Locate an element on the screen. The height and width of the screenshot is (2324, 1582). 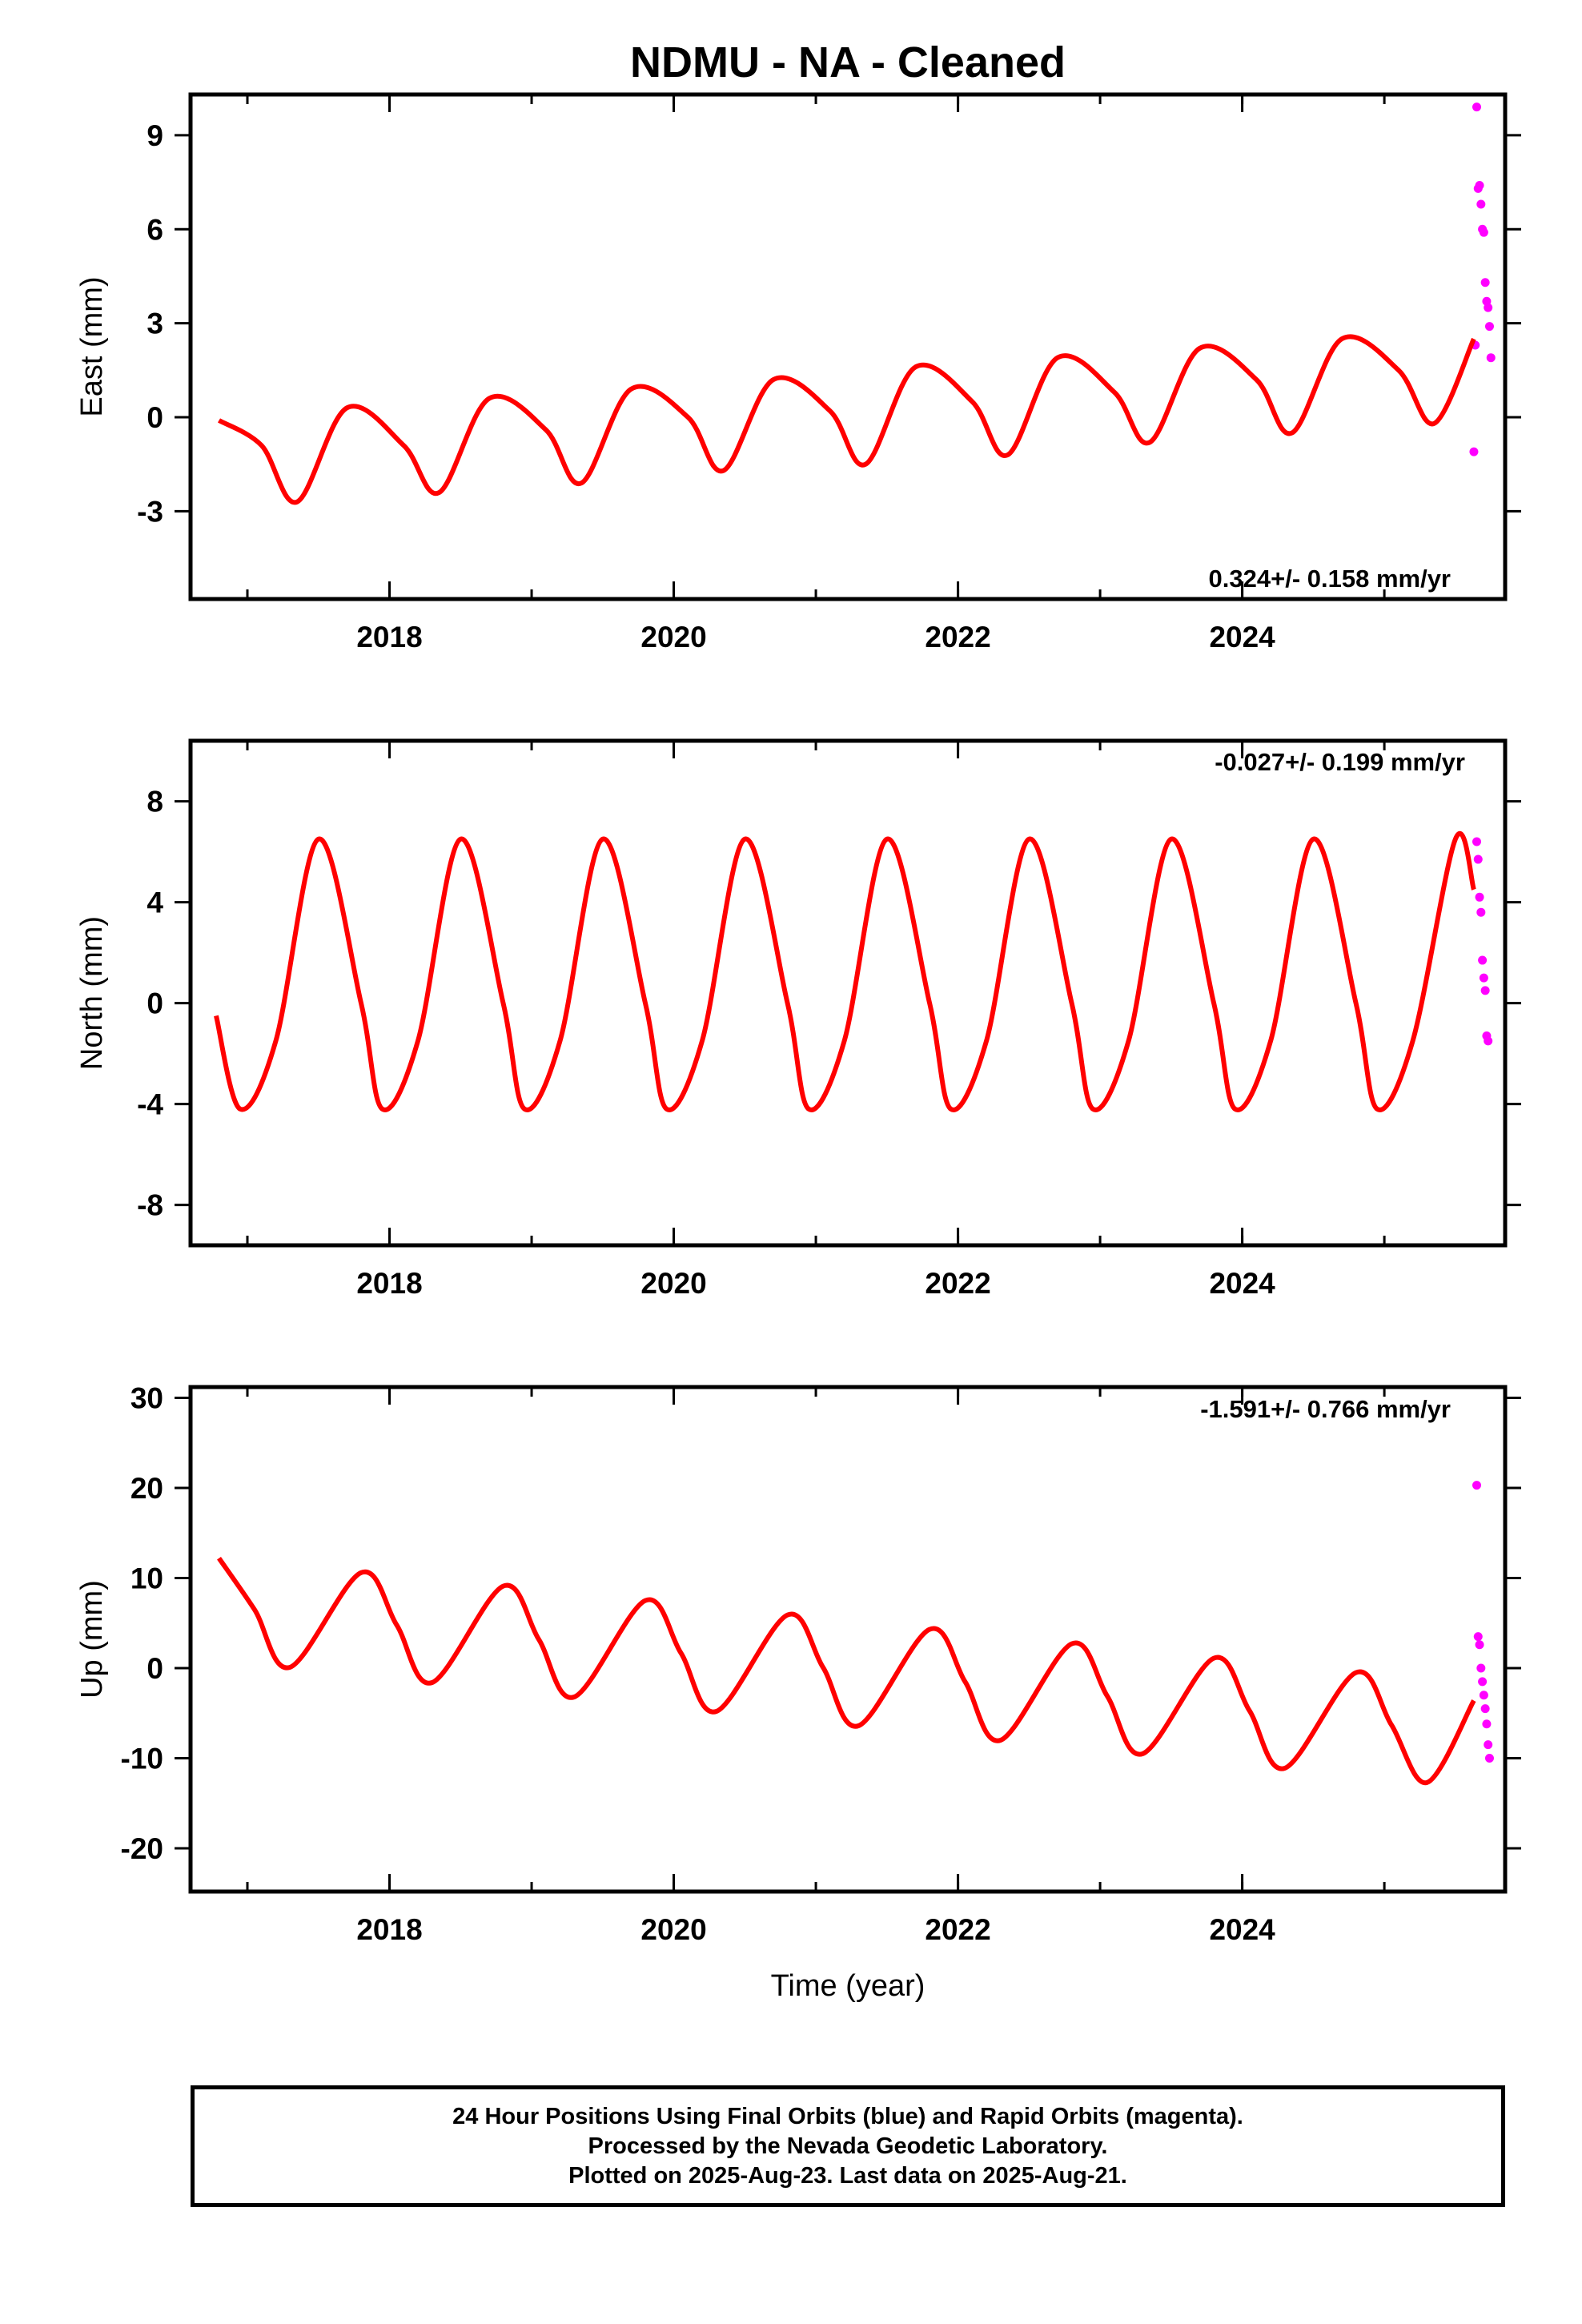
x-axis-label: Time (year) is located at coordinates (848, 1986).